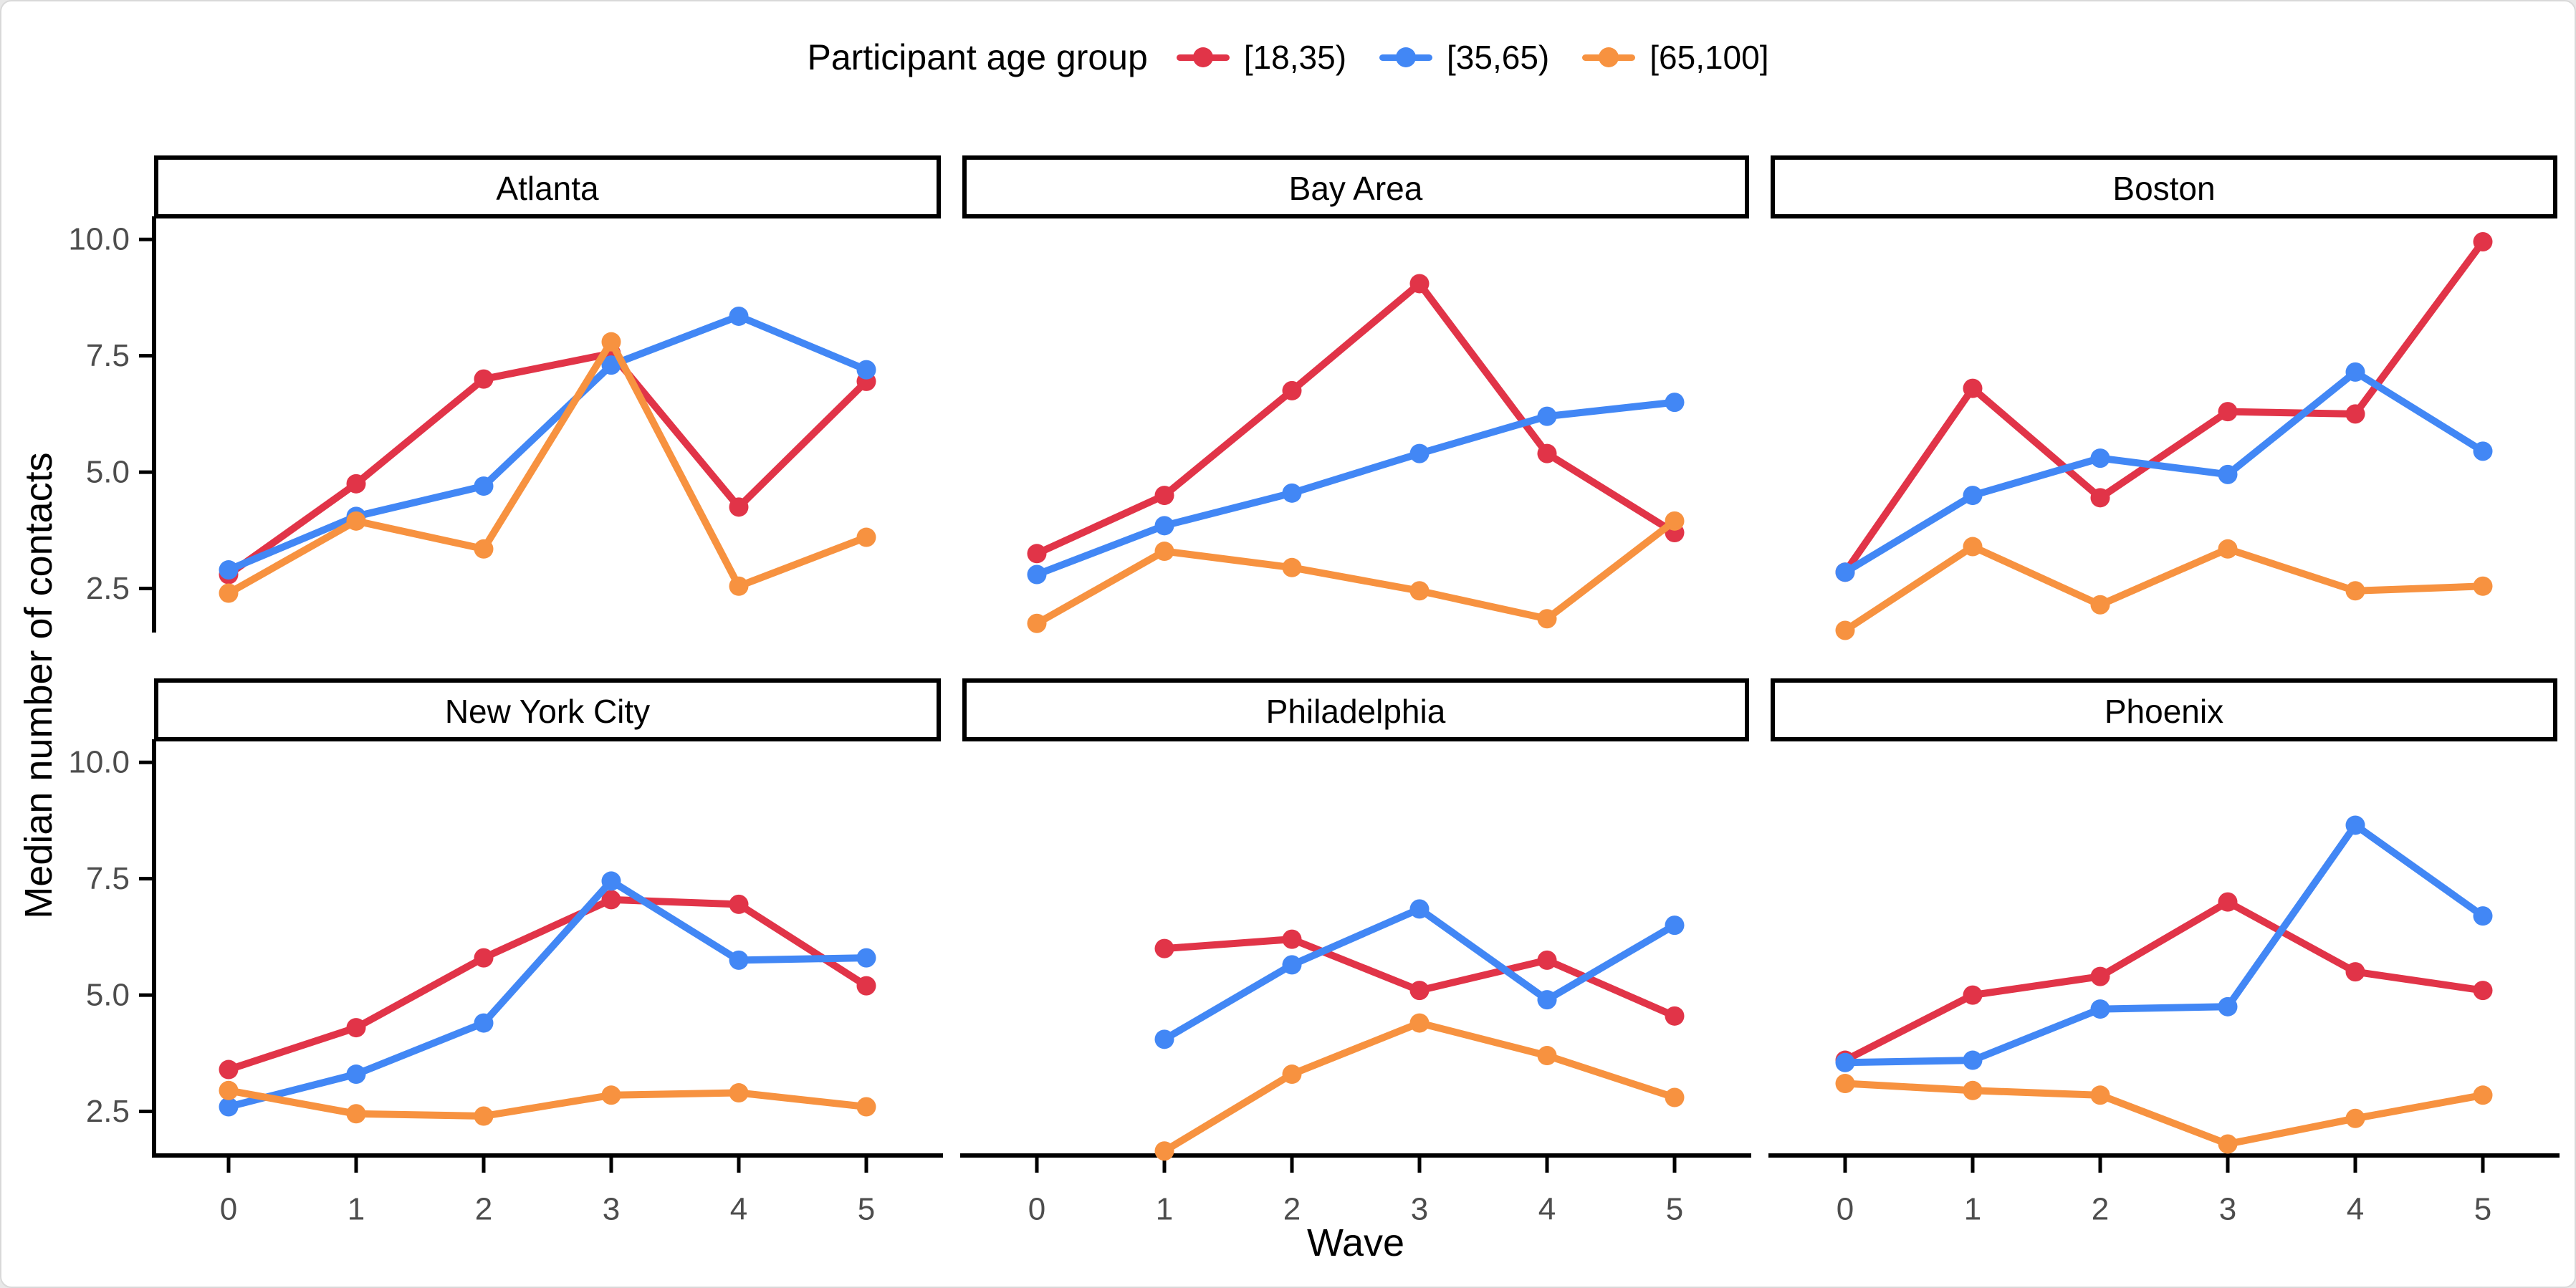 The height and width of the screenshot is (1288, 2576). I want to click on y-tick-label: 10.0, so click(99, 762).